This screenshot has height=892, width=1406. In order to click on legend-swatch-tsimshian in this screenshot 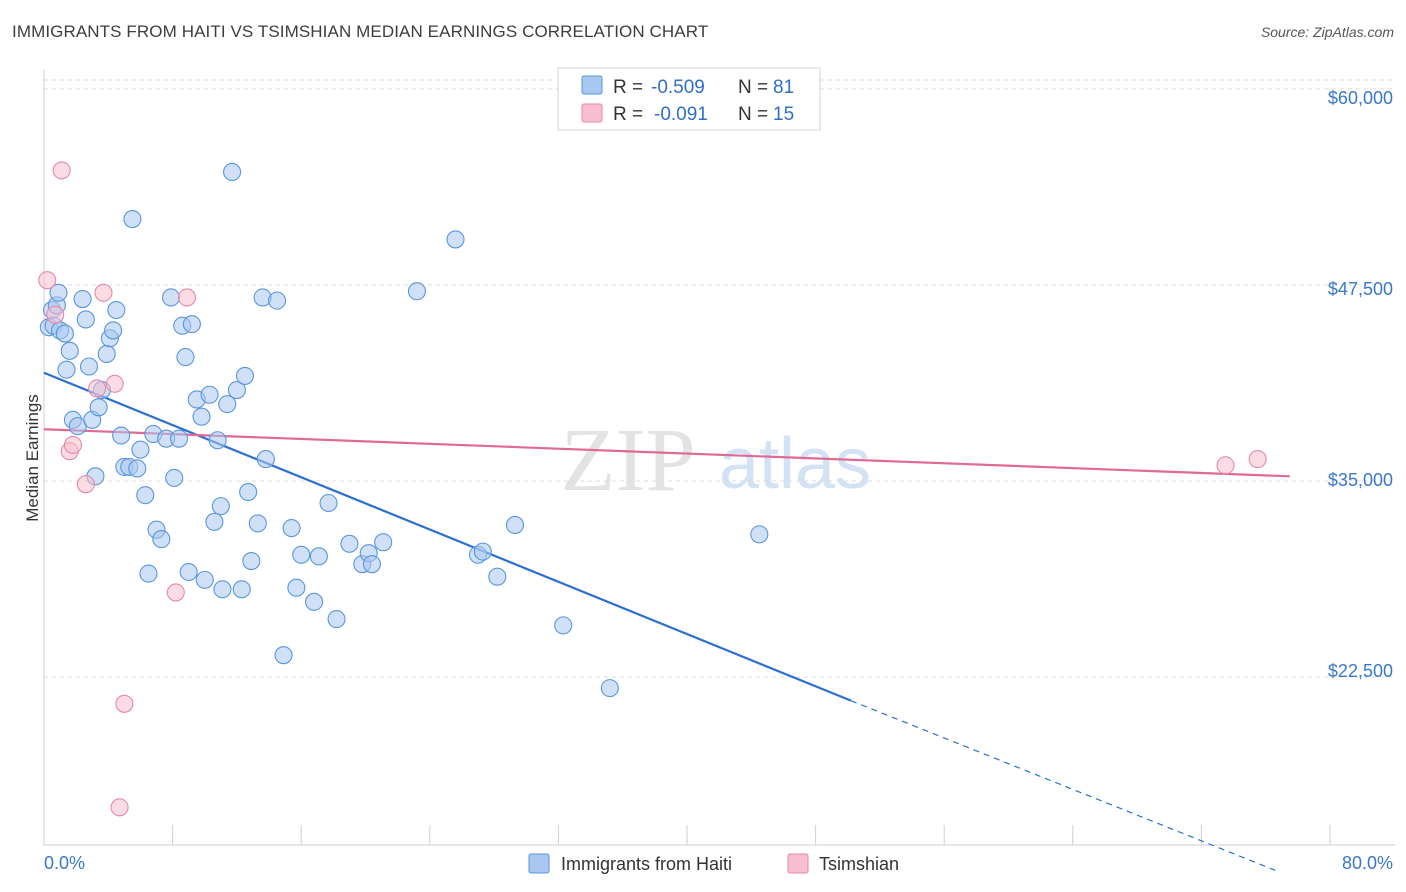, I will do `click(592, 113)`.